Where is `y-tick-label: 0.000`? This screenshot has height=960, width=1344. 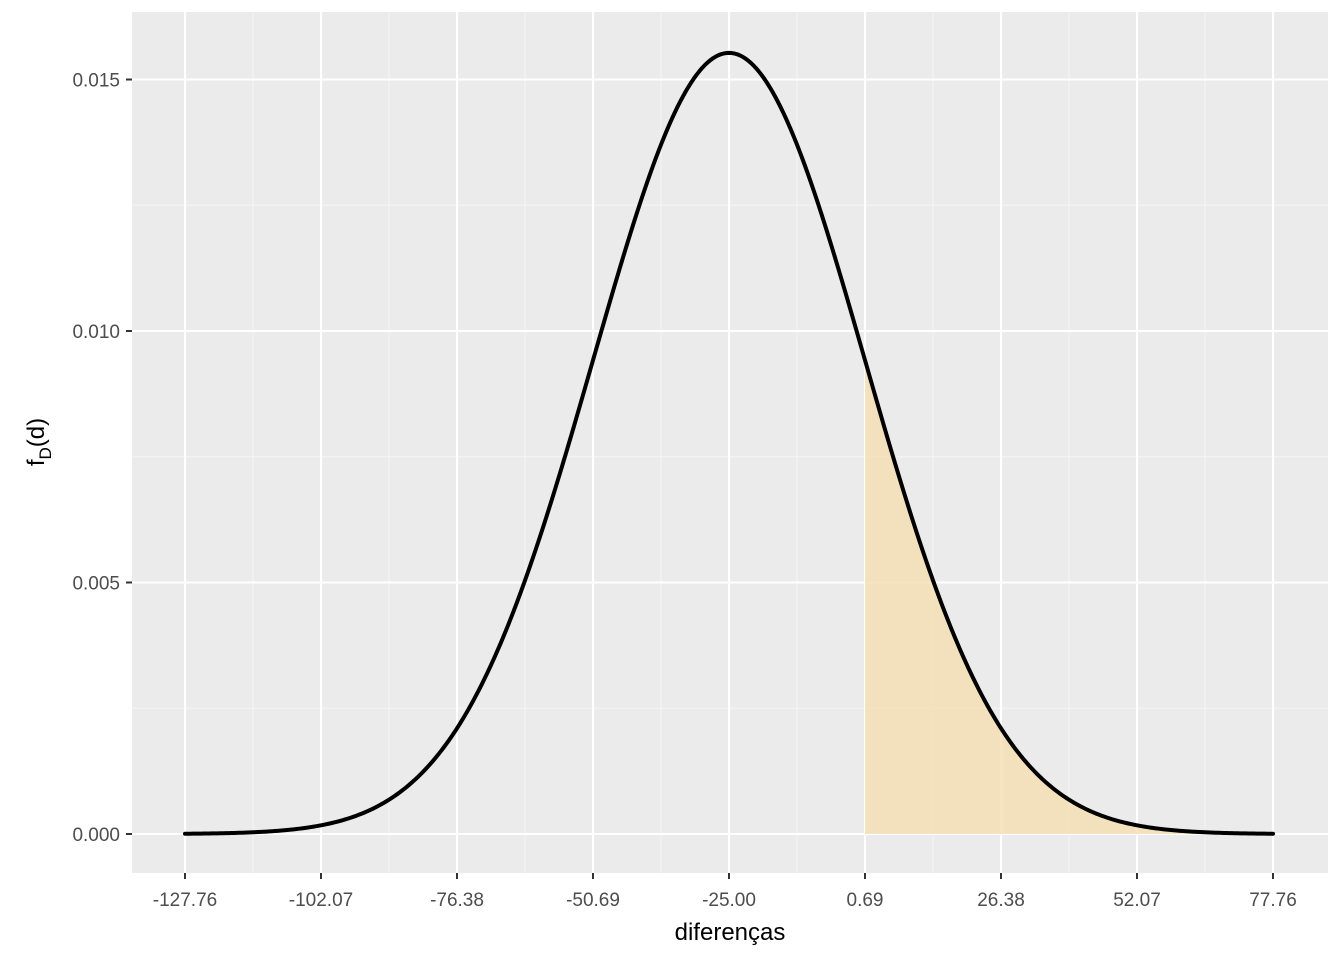
y-tick-label: 0.000 is located at coordinates (96, 835).